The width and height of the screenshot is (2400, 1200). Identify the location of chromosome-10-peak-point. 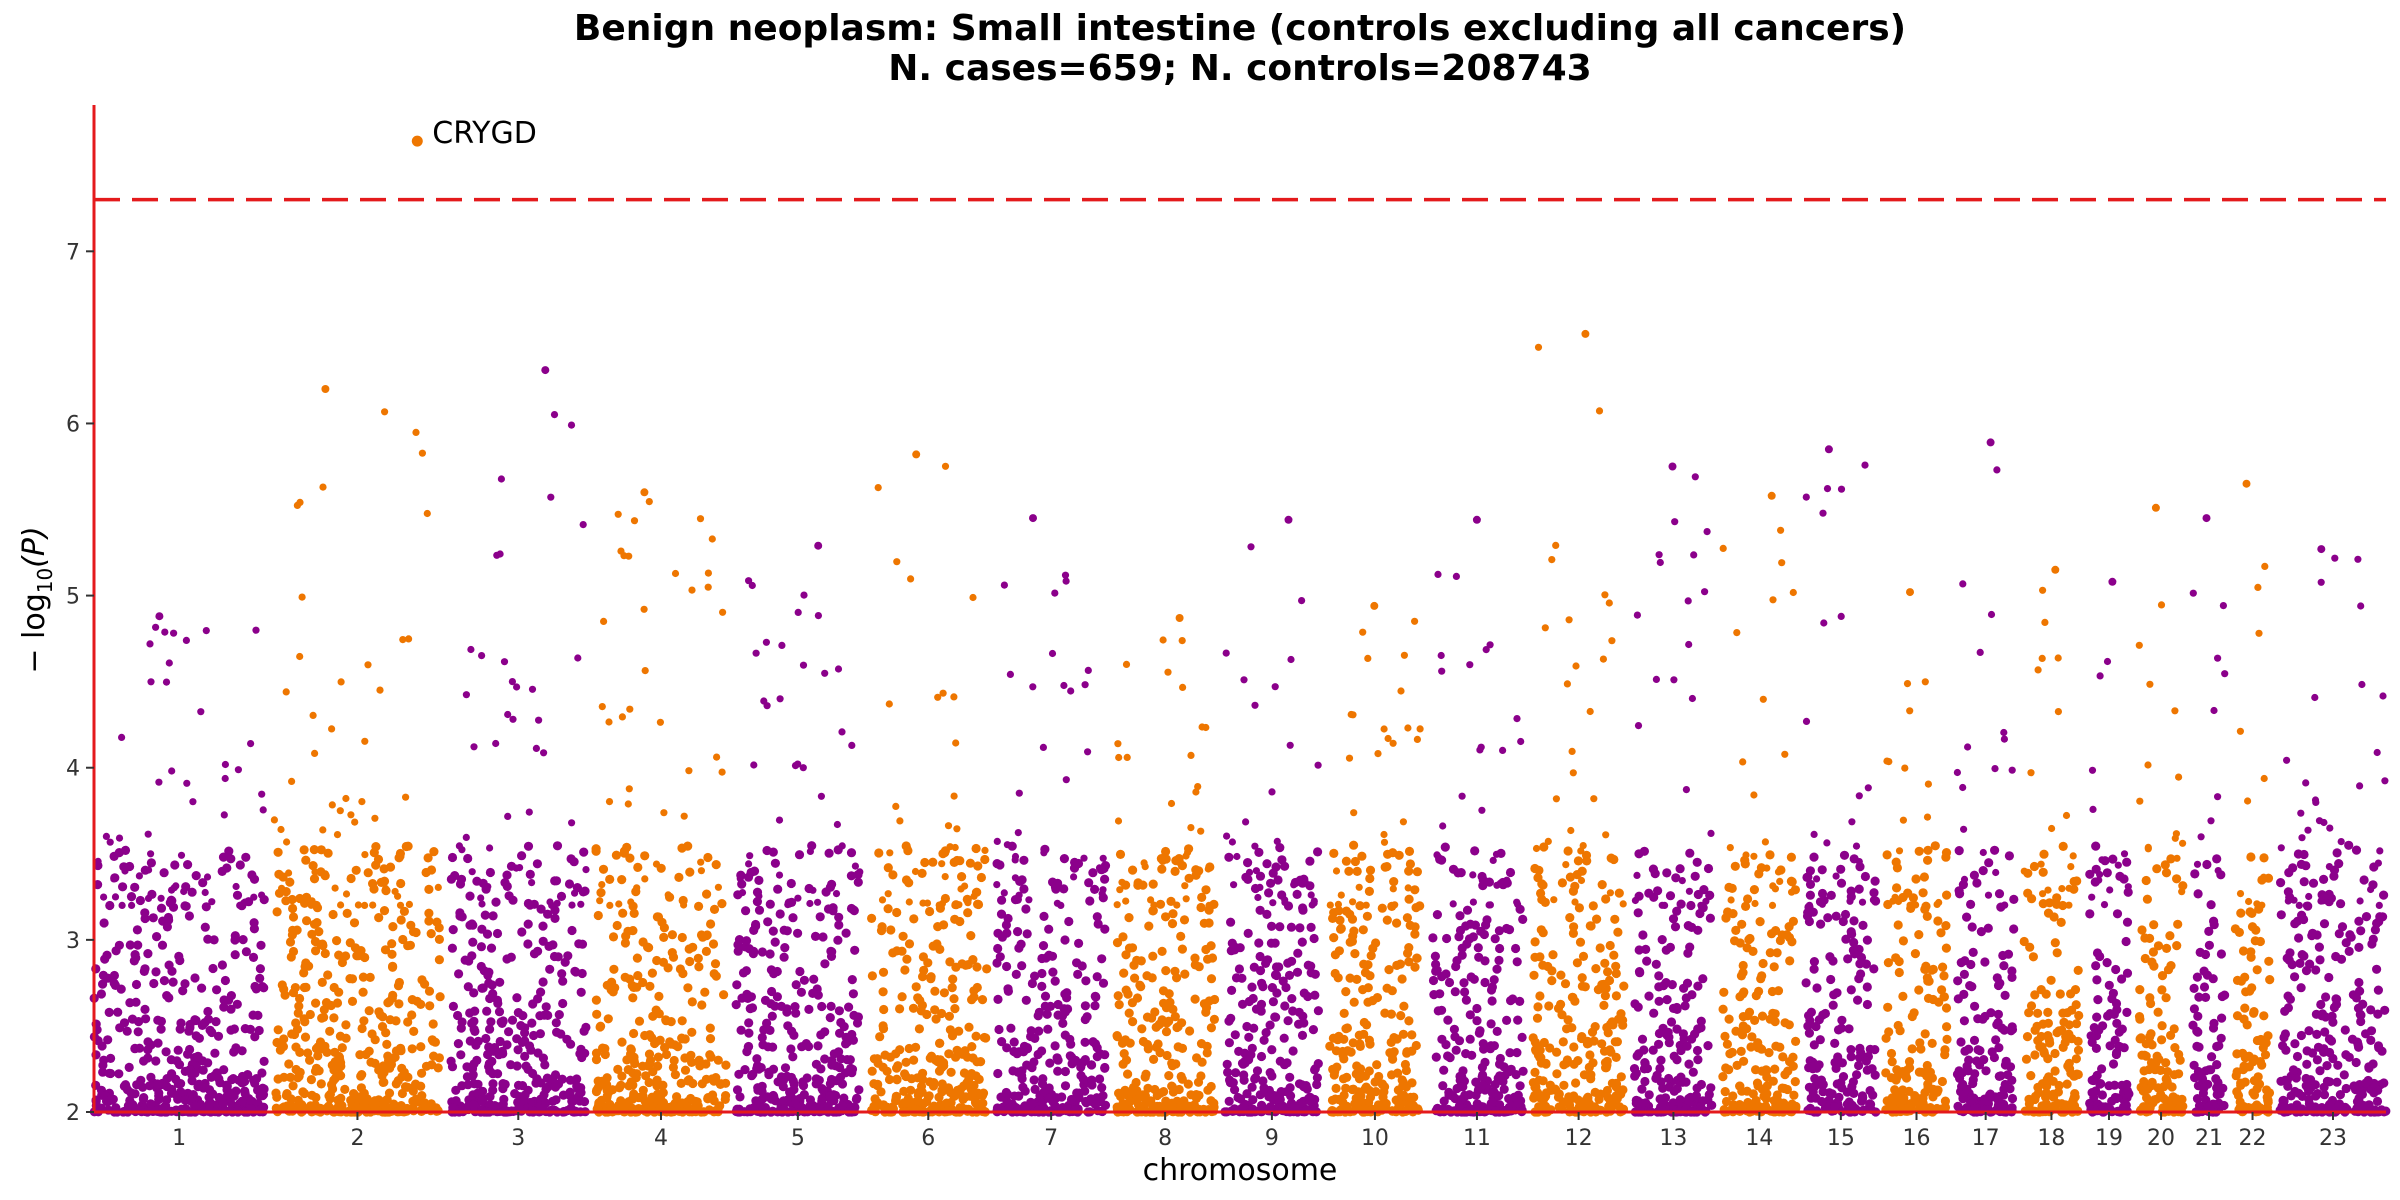
(1374, 605).